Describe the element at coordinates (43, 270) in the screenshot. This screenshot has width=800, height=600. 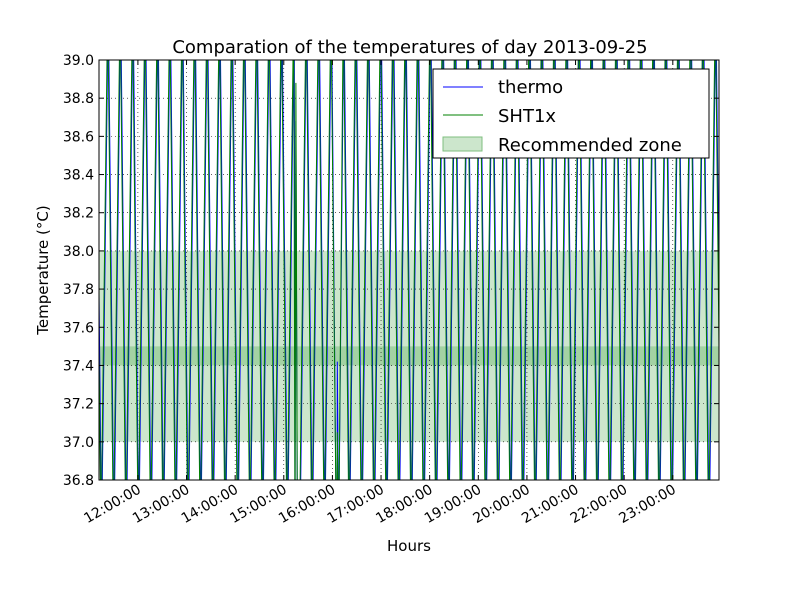
I see `y-axis-label: Temperature (°C)` at that location.